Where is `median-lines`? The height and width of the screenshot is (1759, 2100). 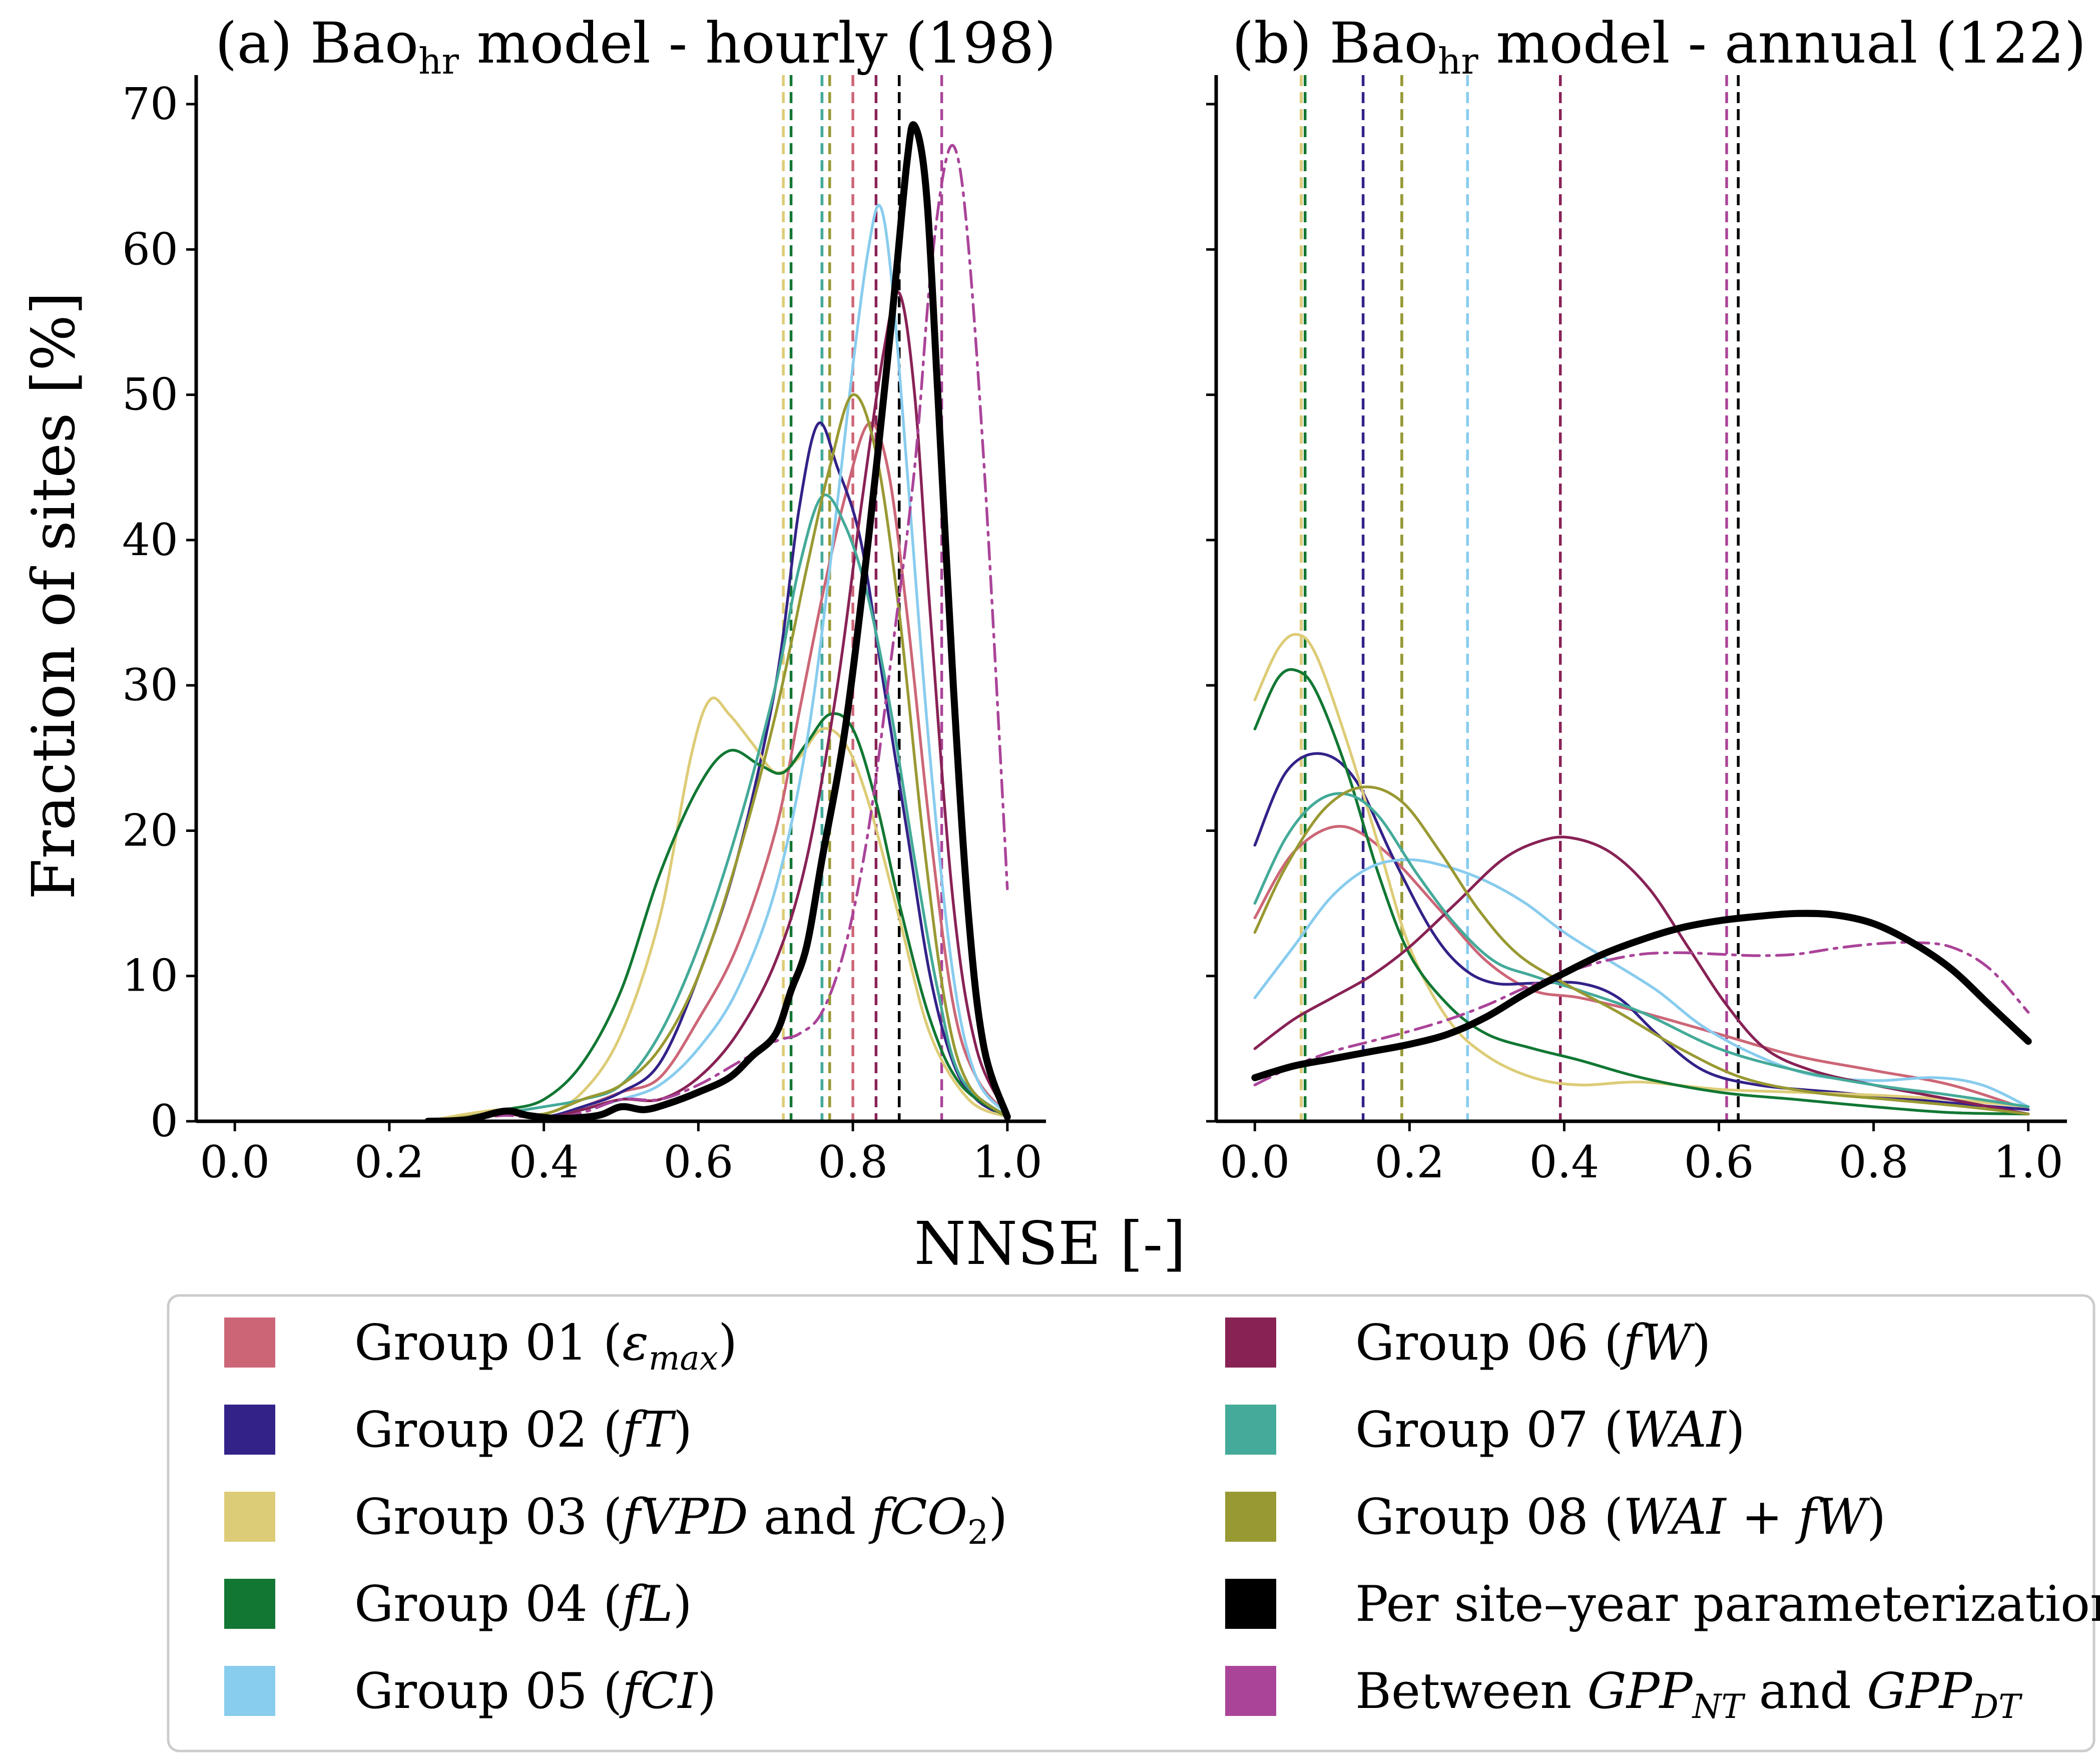 median-lines is located at coordinates (1520, 598).